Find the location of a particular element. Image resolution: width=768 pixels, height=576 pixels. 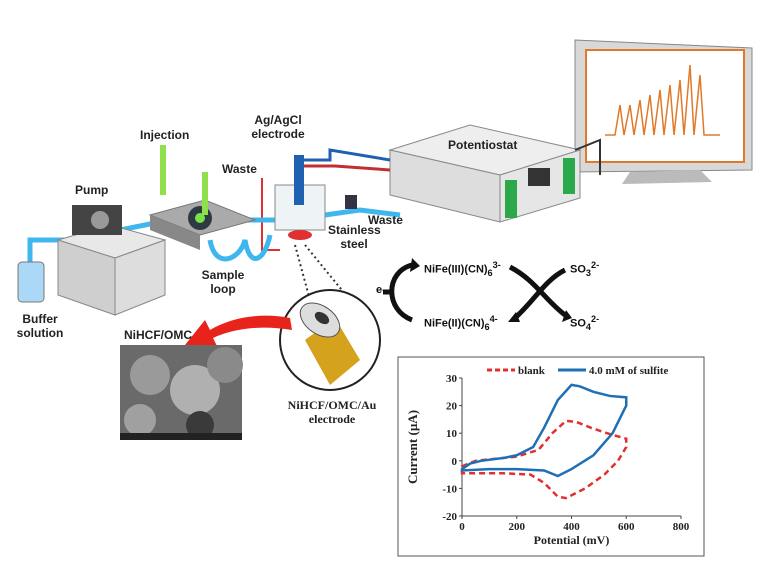

red-sub: 6 is located at coordinates (487, 326).